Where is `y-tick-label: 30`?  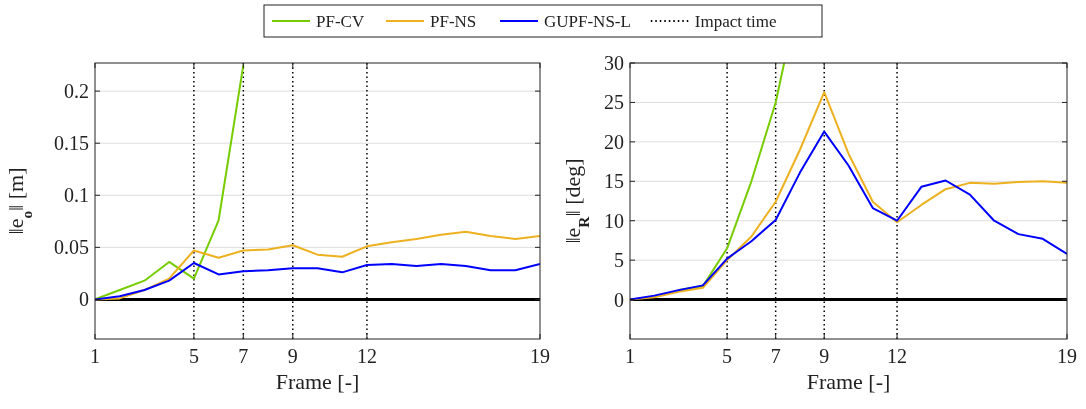
y-tick-label: 30 is located at coordinates (614, 63).